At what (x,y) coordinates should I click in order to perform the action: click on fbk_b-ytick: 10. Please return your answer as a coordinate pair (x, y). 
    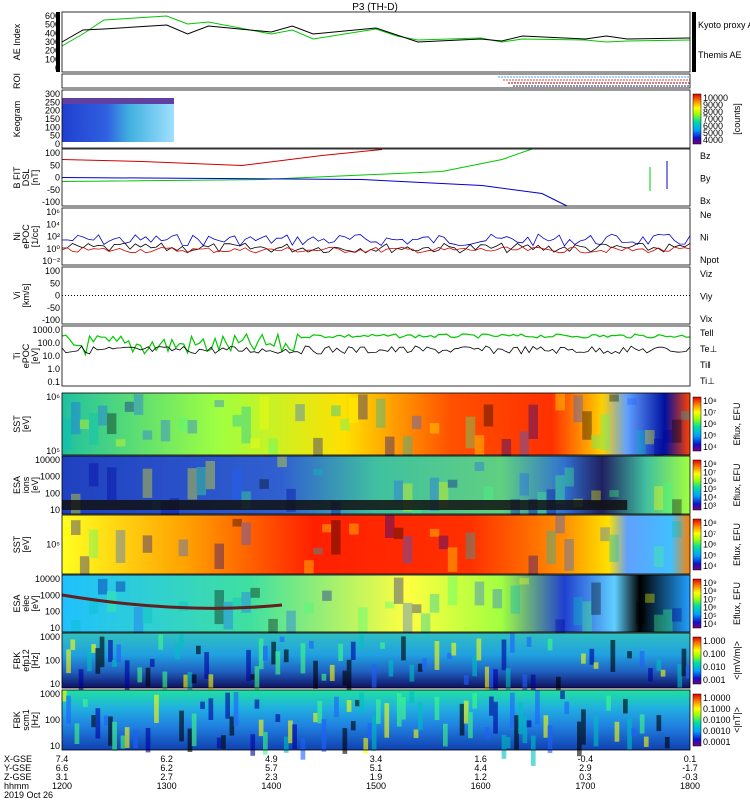
    Looking at the image, I should click on (55, 746).